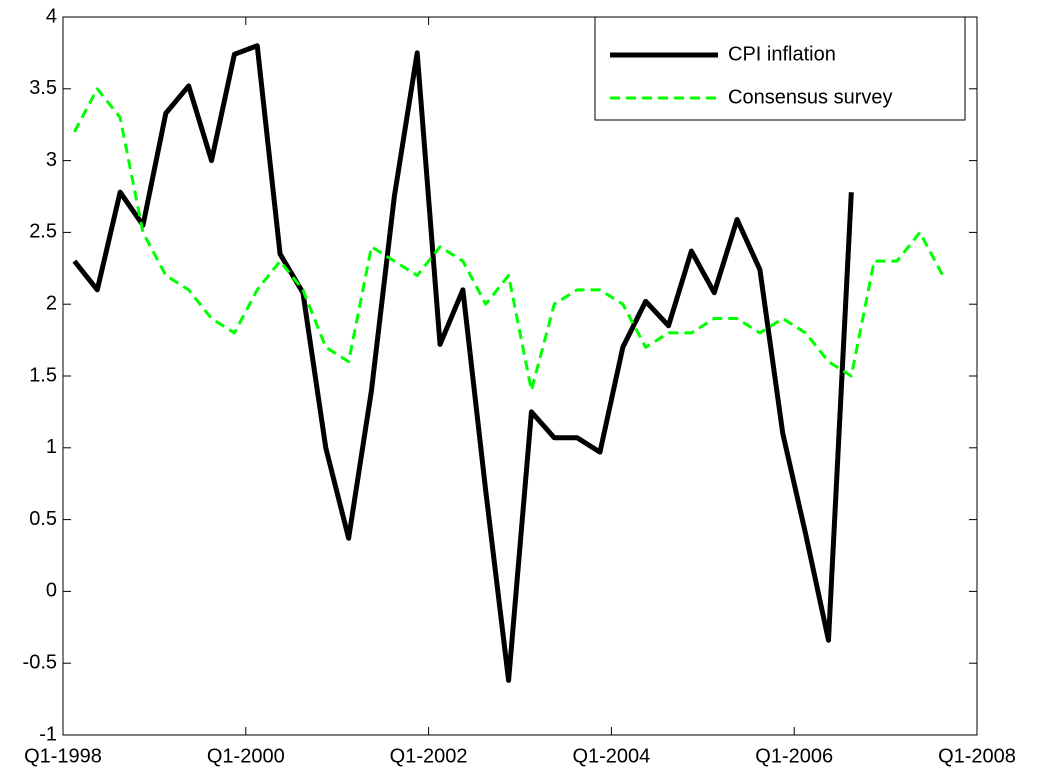 The height and width of the screenshot is (776, 1038). I want to click on y-tick-label: 2.5, so click(43, 232).